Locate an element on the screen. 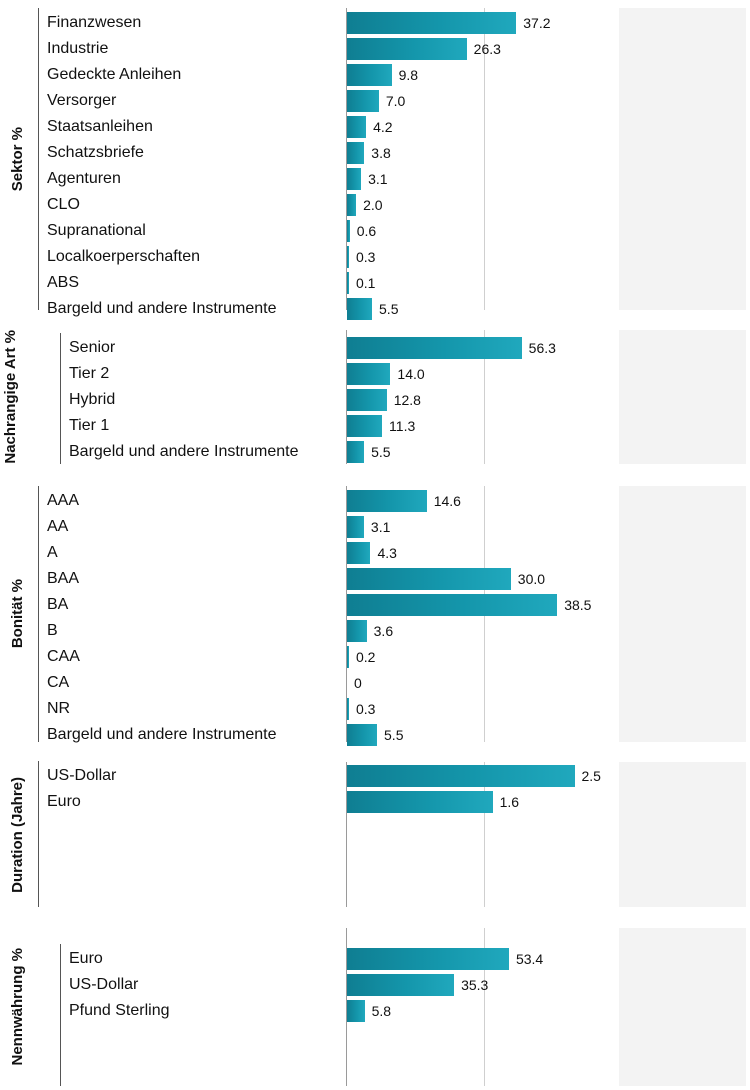 Image resolution: width=750 pixels, height=1090 pixels. category-label: Tier 1 is located at coordinates (89, 425).